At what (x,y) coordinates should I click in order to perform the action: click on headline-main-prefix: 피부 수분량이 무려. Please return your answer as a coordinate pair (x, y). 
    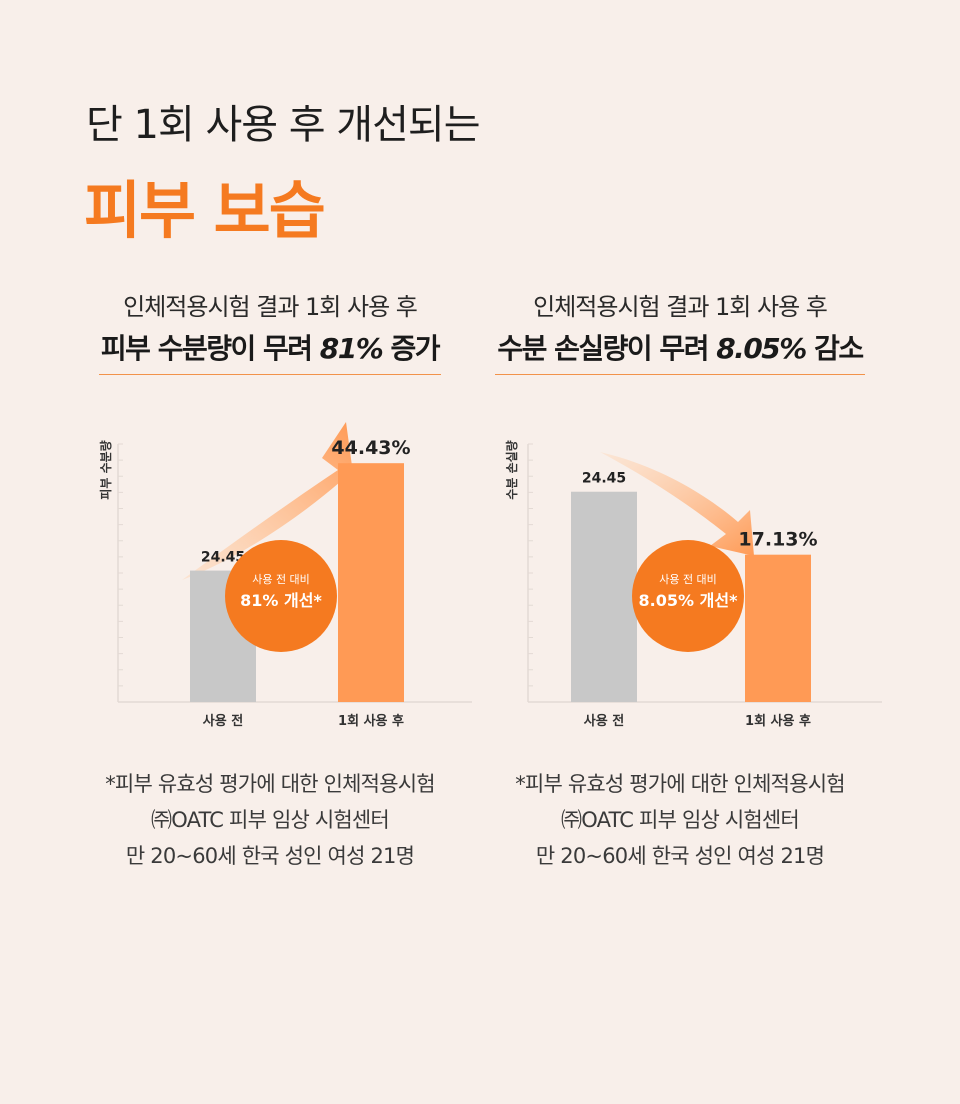
    Looking at the image, I should click on (210, 348).